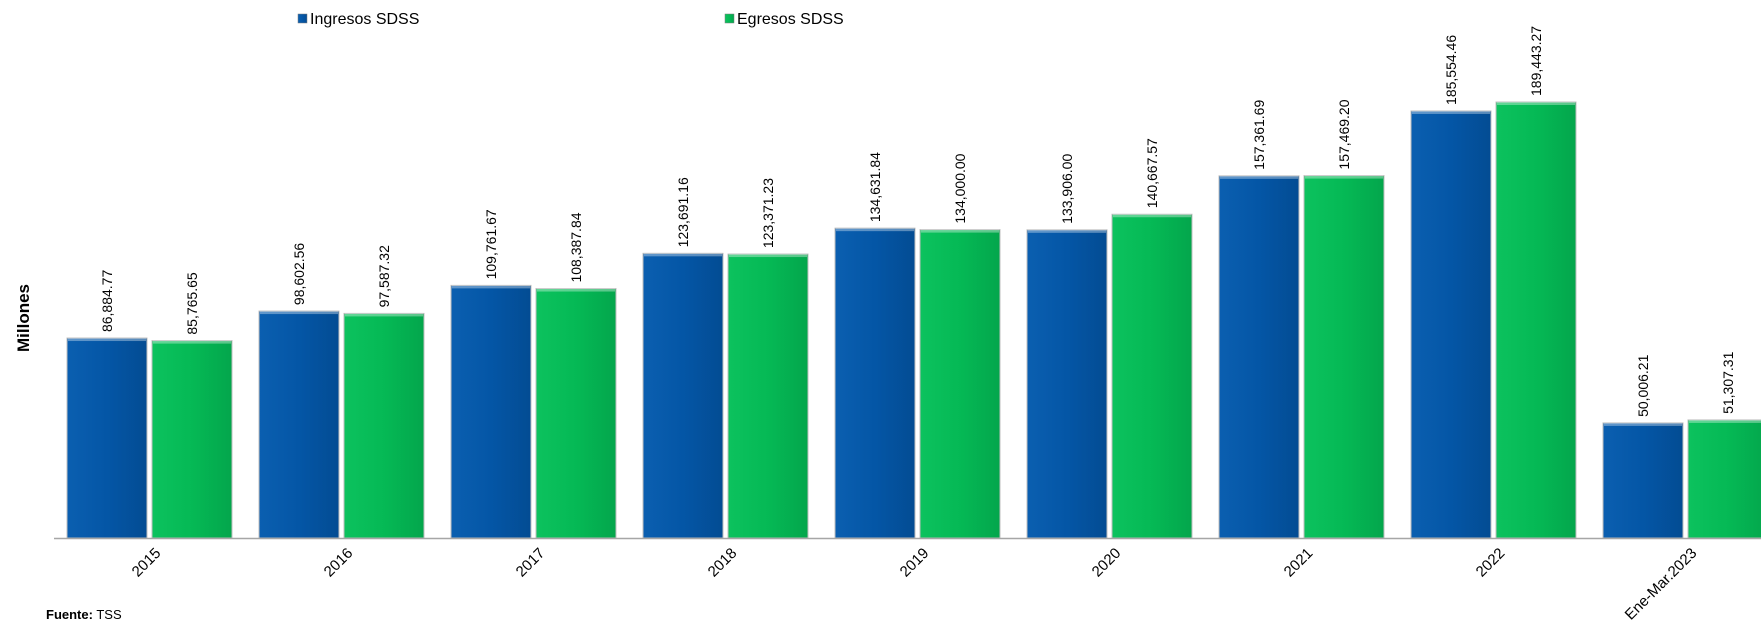  I want to click on ingresos-label-7: 185,554.46, so click(1451, 70).